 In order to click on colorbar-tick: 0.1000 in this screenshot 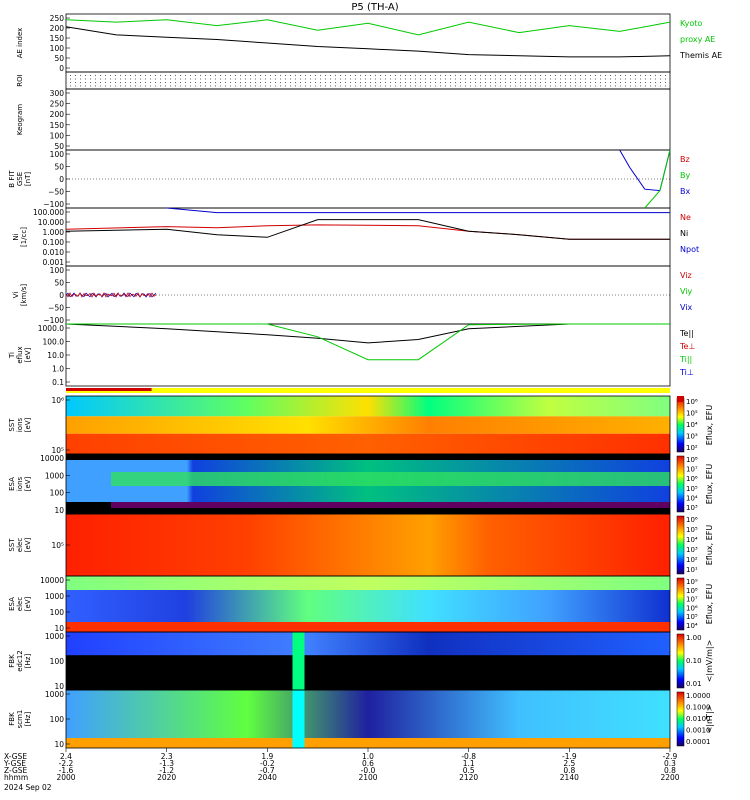, I will do `click(698, 708)`.